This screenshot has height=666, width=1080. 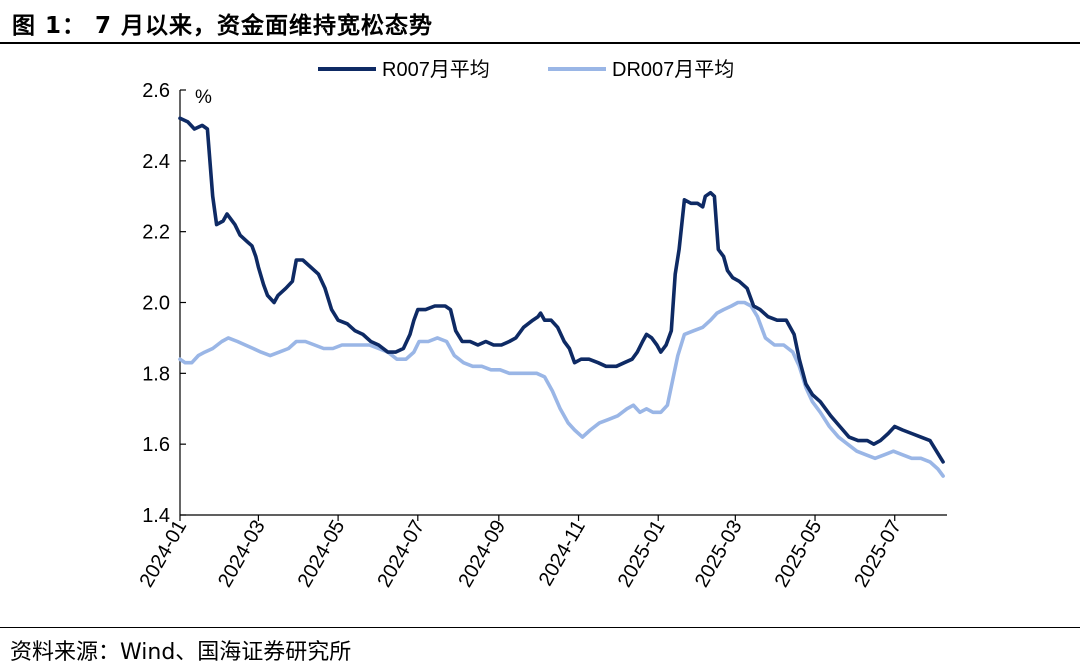 What do you see at coordinates (322, 554) in the screenshot?
I see `x-tick-label: 2024-05` at bounding box center [322, 554].